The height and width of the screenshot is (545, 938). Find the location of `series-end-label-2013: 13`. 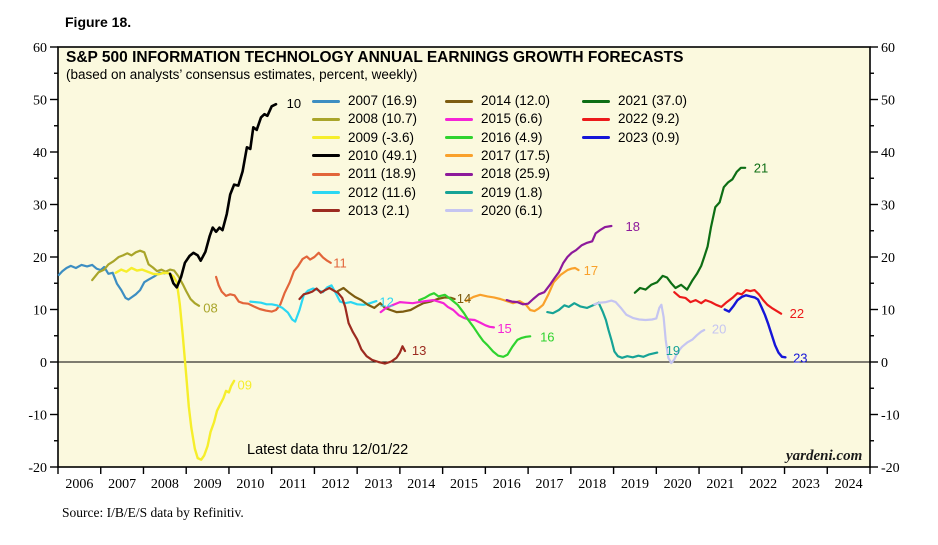

series-end-label-2013: 13 is located at coordinates (419, 350).